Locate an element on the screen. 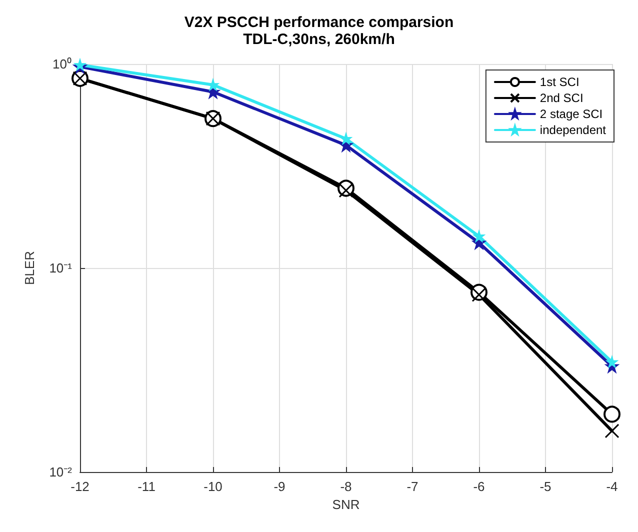 This screenshot has height=532, width=638. x-tick-label: -5 is located at coordinates (546, 486).